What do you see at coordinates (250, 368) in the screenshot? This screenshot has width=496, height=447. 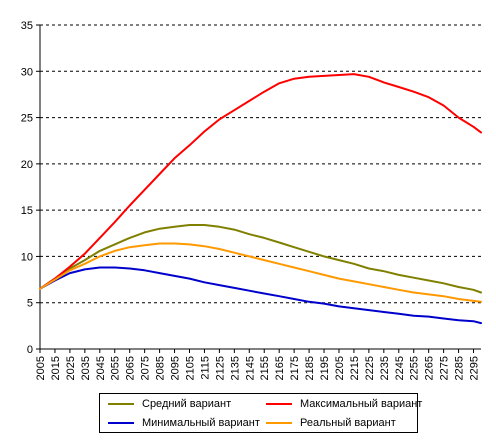 I see `x-tick-label-2145: 2145` at bounding box center [250, 368].